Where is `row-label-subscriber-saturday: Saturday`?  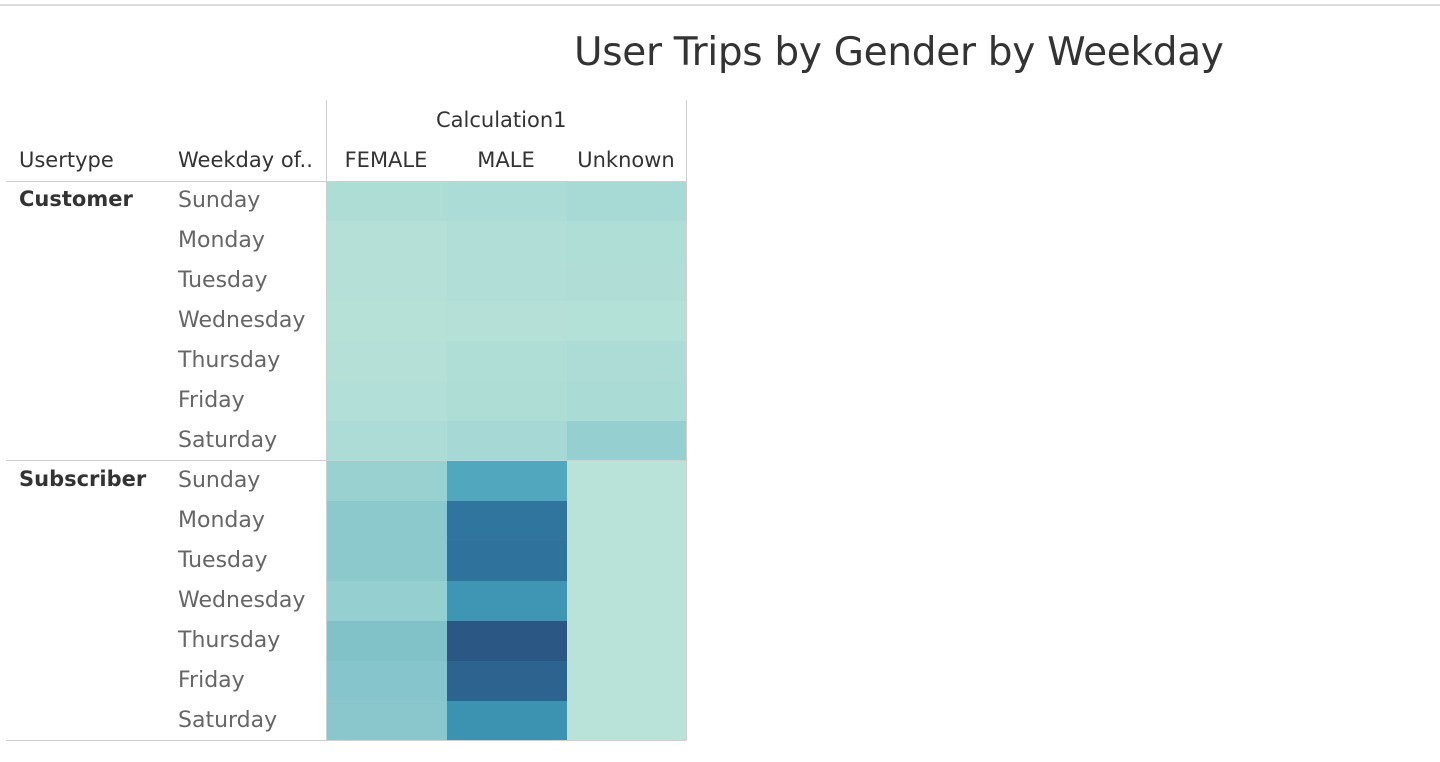 row-label-subscriber-saturday: Saturday is located at coordinates (228, 720).